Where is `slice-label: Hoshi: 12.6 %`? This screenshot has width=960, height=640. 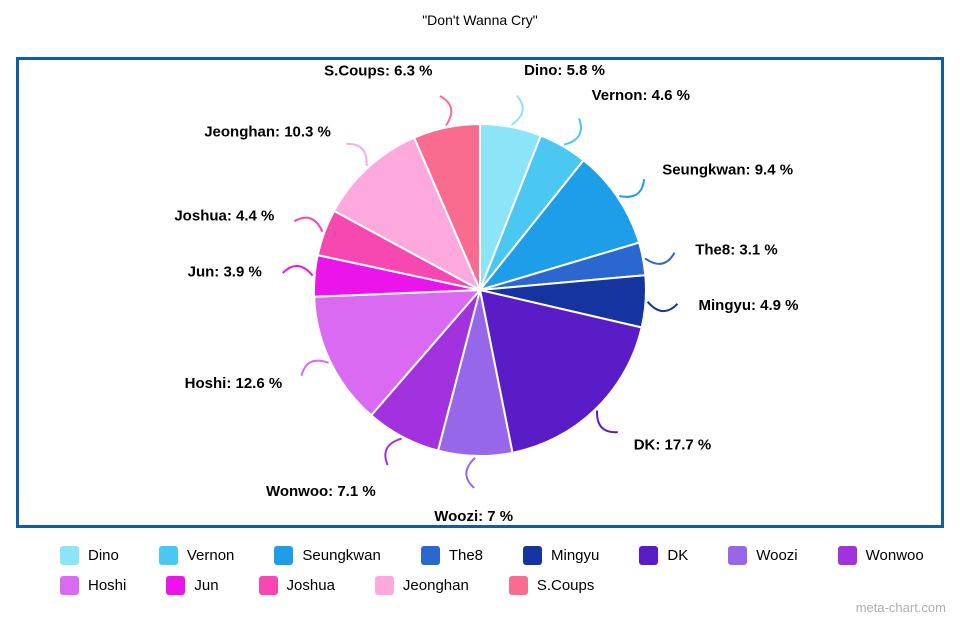
slice-label: Hoshi: 12.6 % is located at coordinates (234, 383).